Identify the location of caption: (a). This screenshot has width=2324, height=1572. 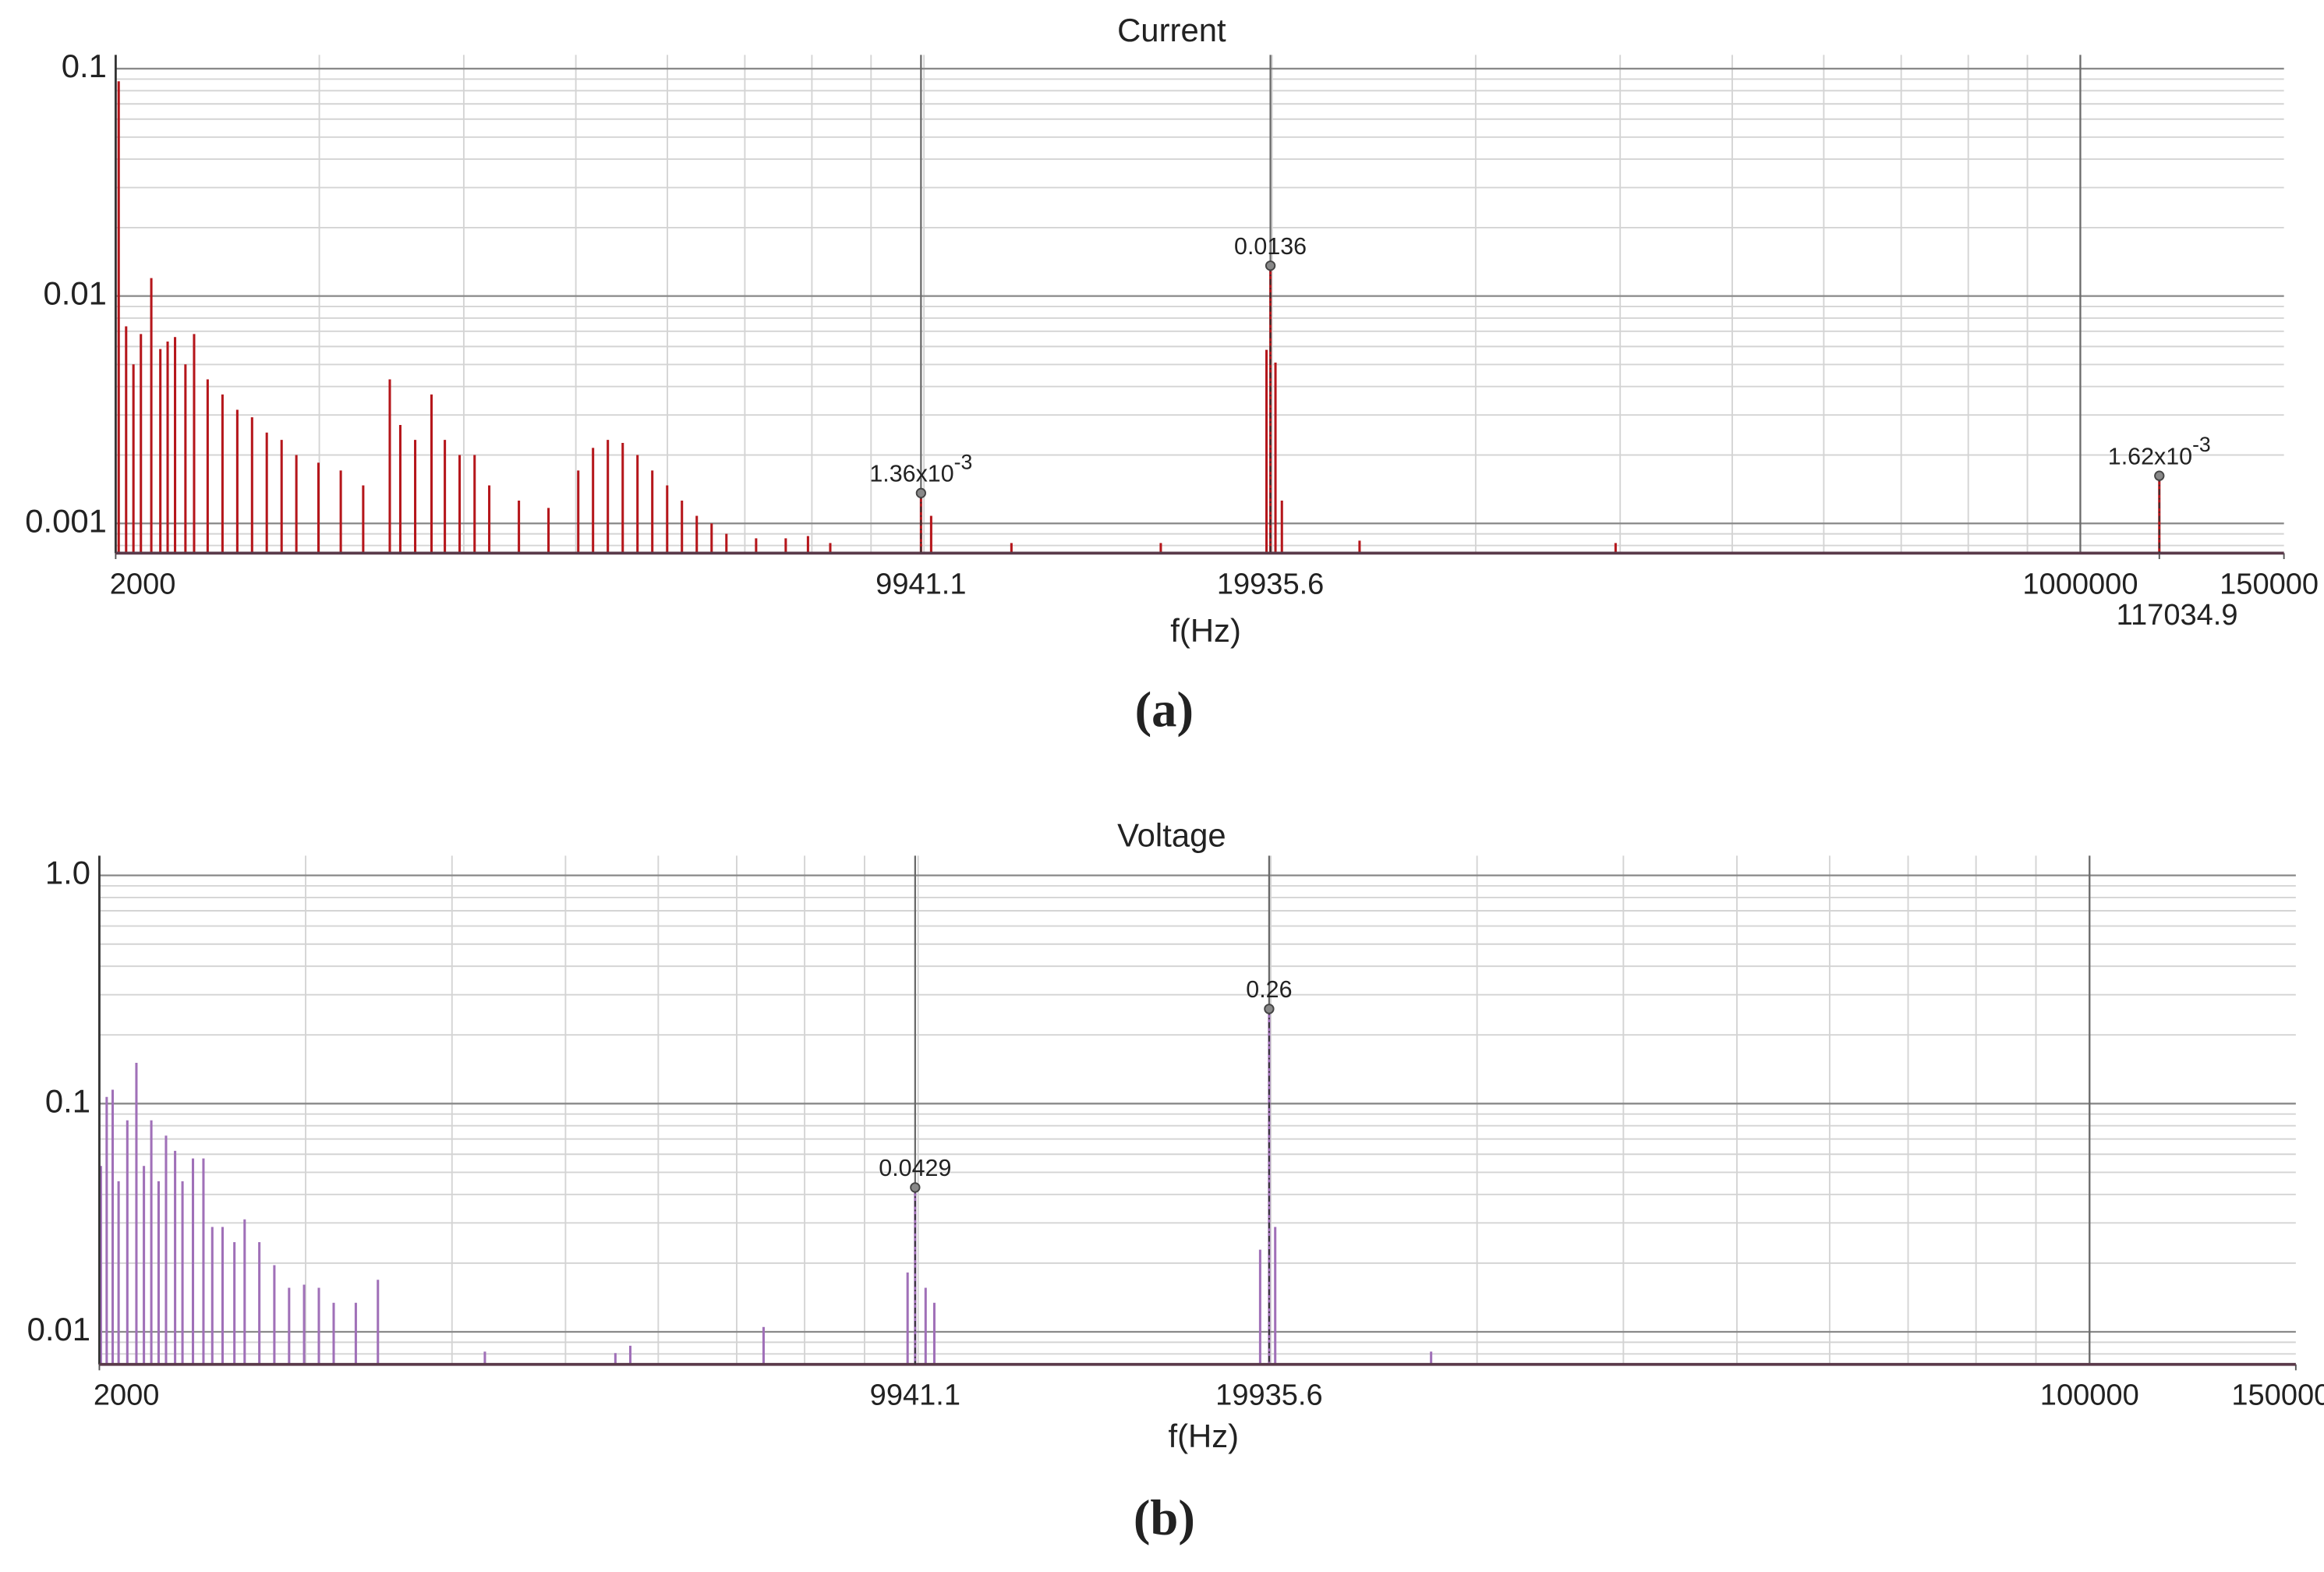
(1164, 710).